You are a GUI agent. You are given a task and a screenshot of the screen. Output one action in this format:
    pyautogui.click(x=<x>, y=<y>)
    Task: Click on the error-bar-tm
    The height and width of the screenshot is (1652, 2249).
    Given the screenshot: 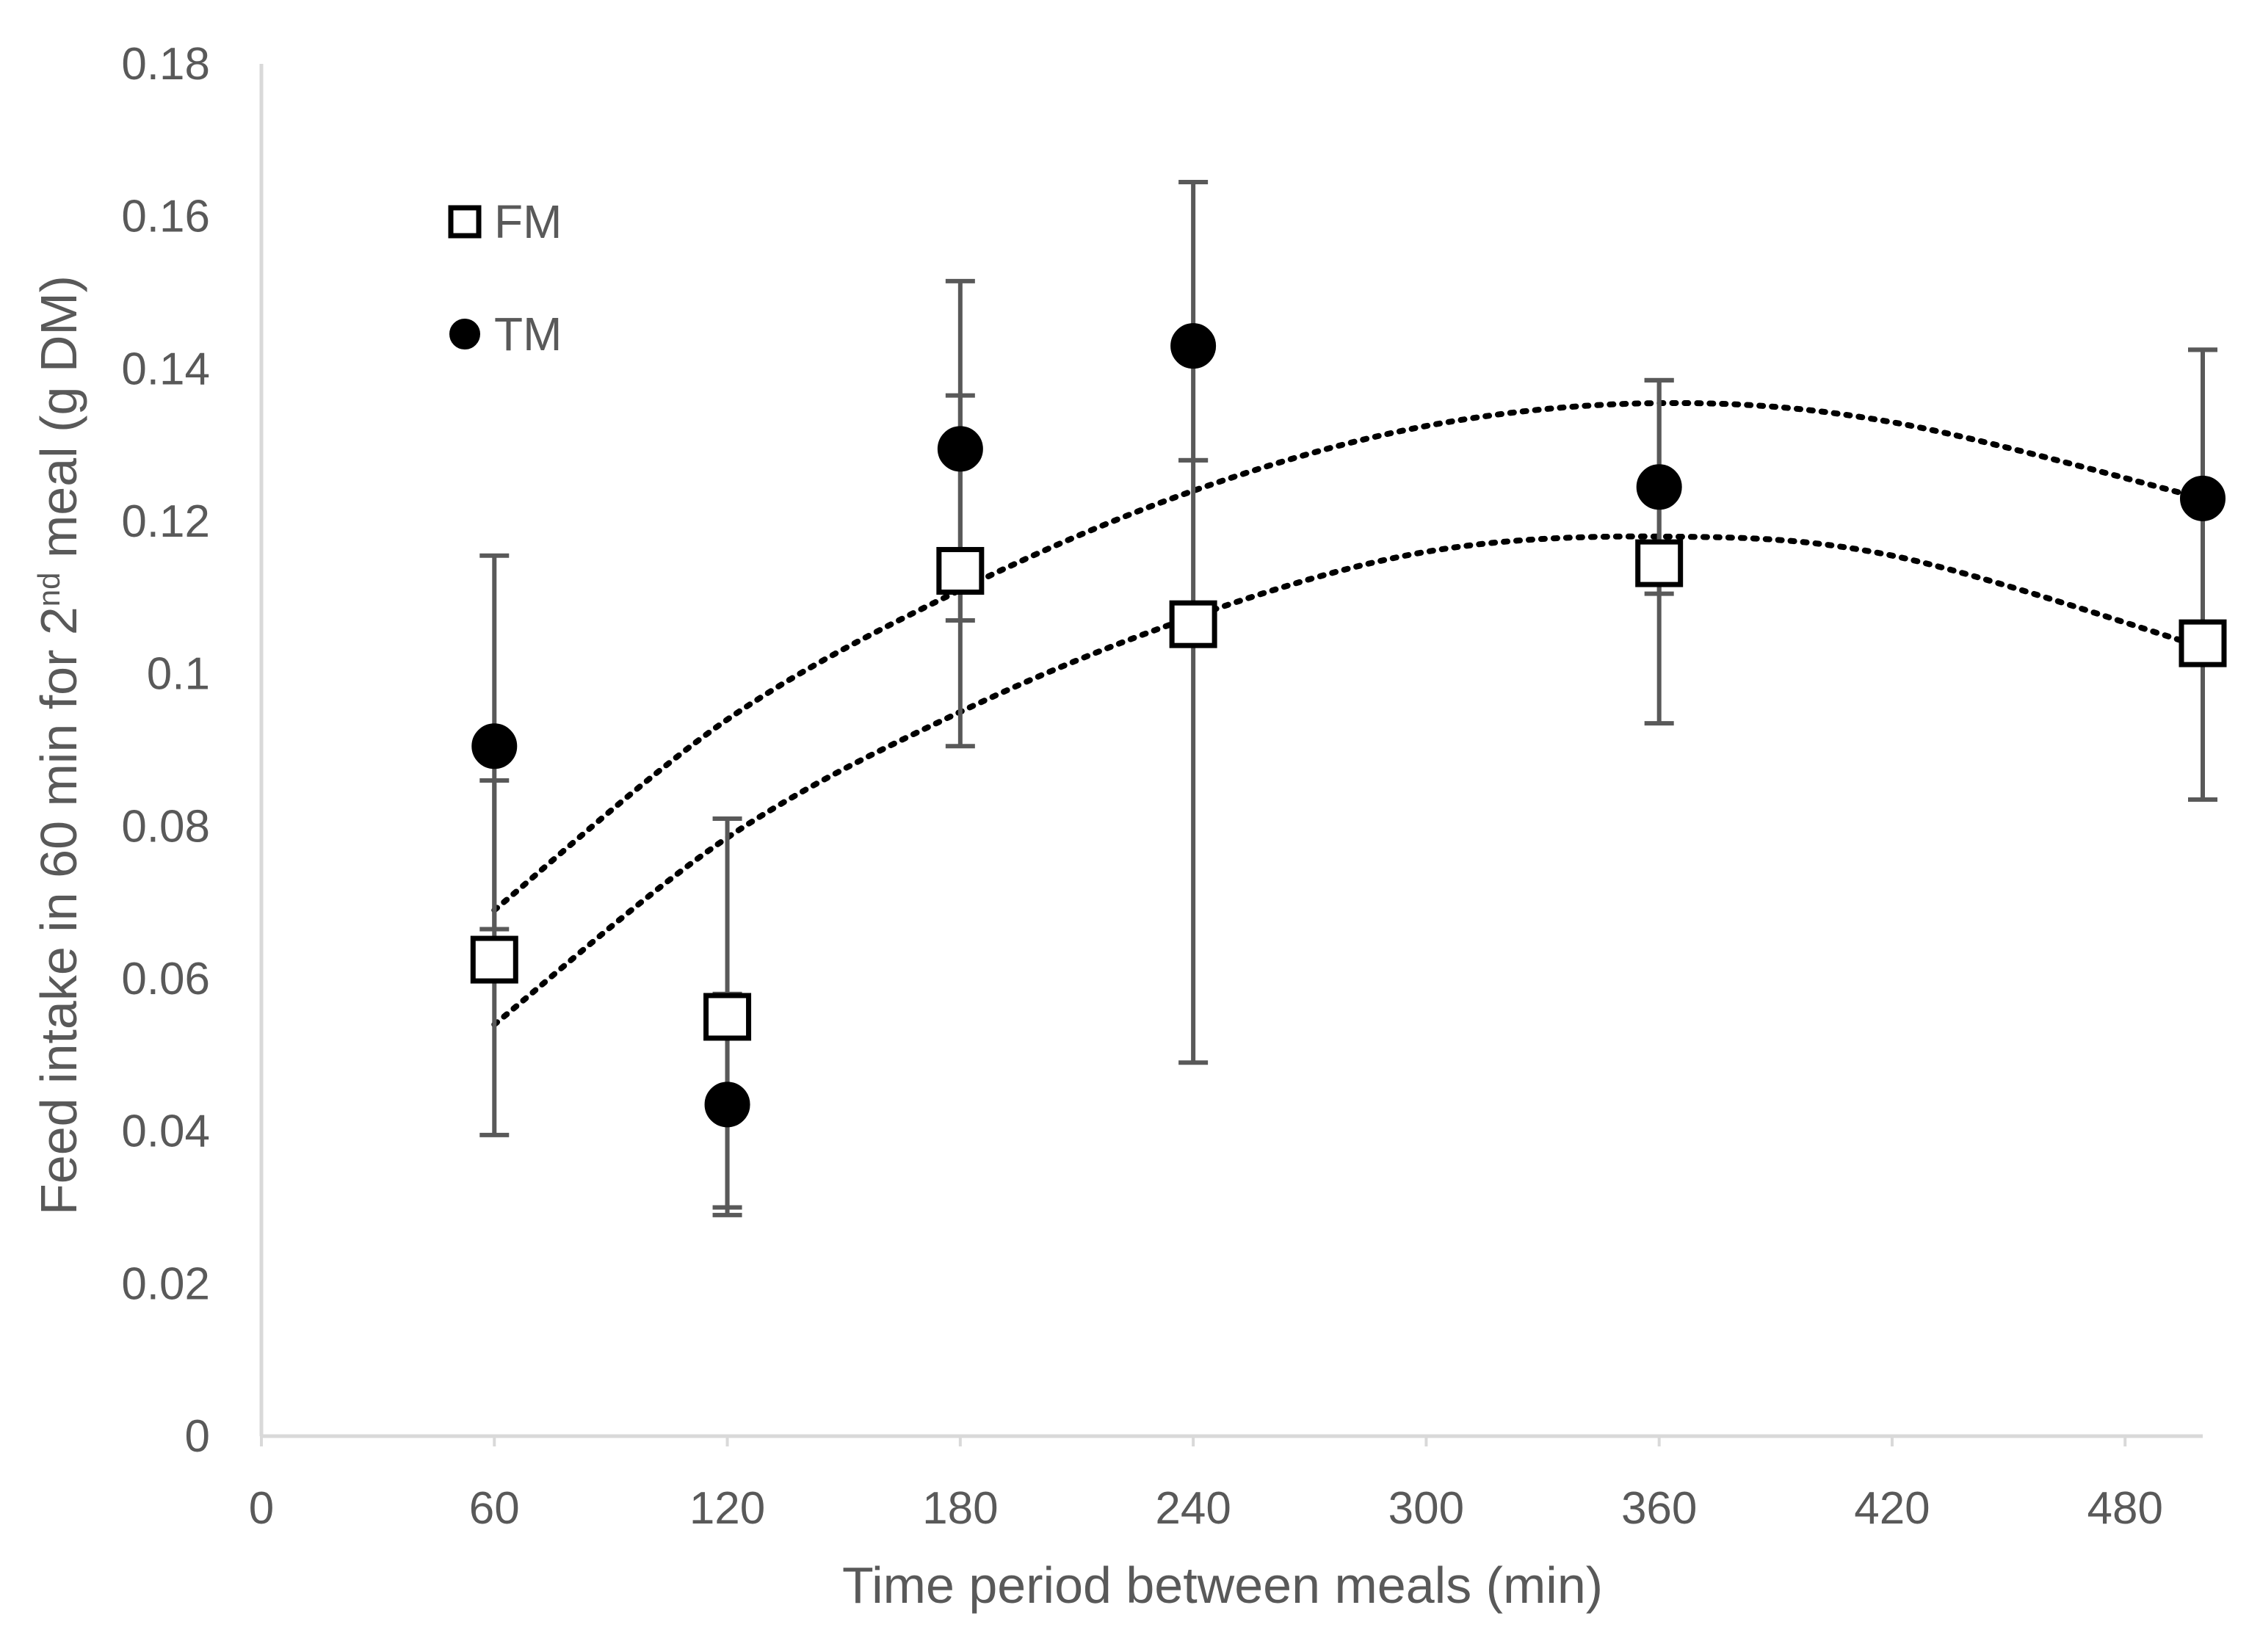 What is the action you would take?
    pyautogui.click(x=1193, y=321)
    